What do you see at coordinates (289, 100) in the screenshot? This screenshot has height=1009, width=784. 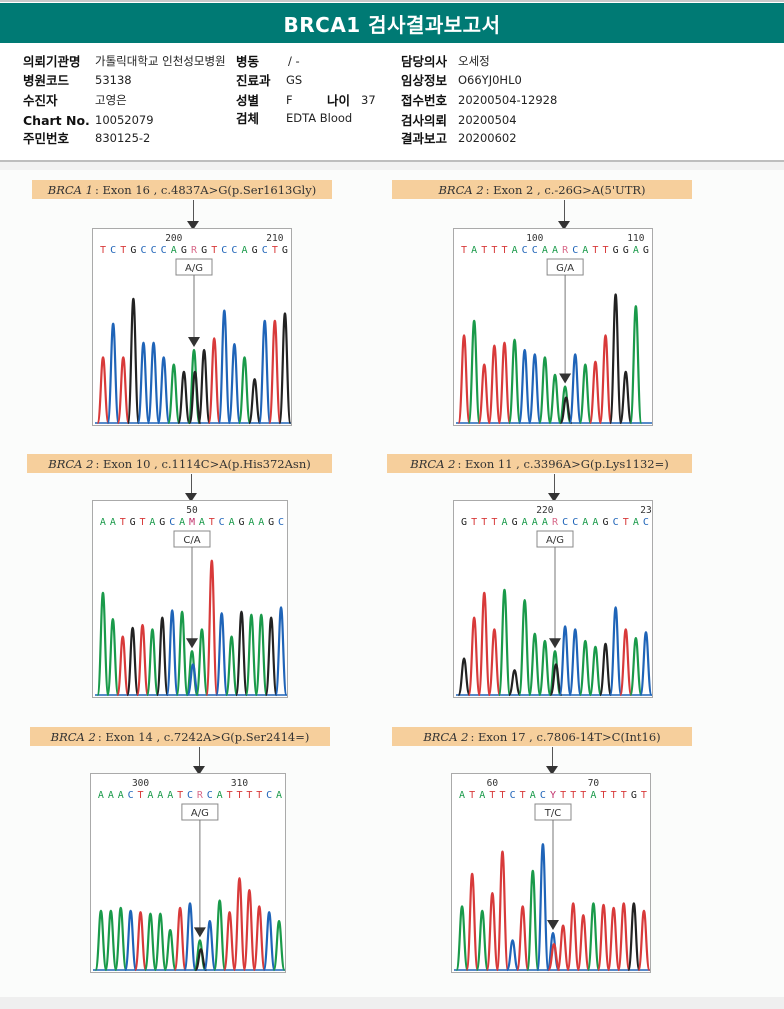 I see `info-value: F` at bounding box center [289, 100].